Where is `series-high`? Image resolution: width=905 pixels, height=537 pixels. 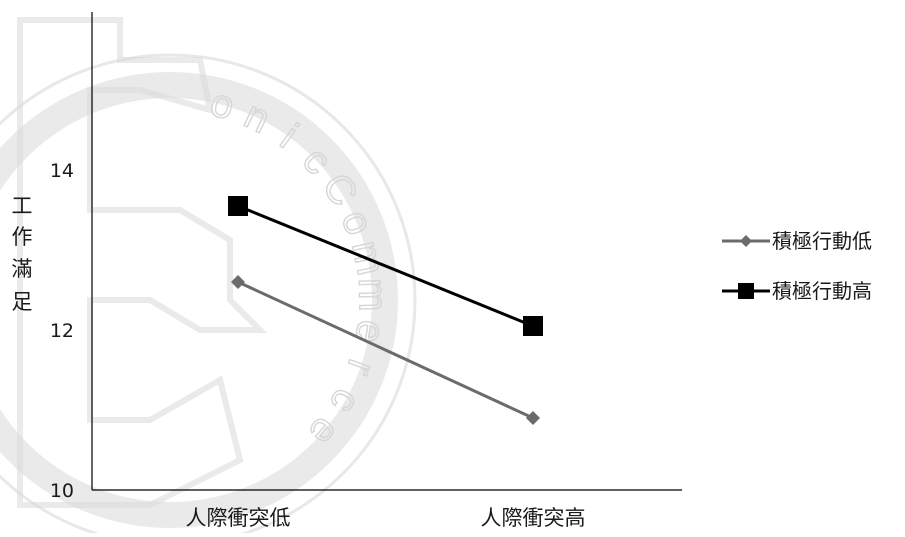
series-high is located at coordinates (385, 266).